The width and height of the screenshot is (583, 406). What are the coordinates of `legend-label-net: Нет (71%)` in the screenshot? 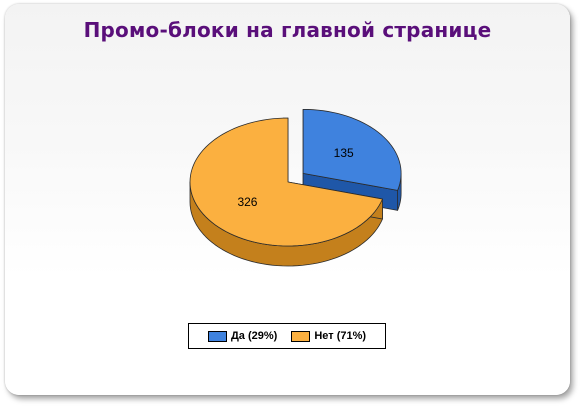 It's located at (340, 336).